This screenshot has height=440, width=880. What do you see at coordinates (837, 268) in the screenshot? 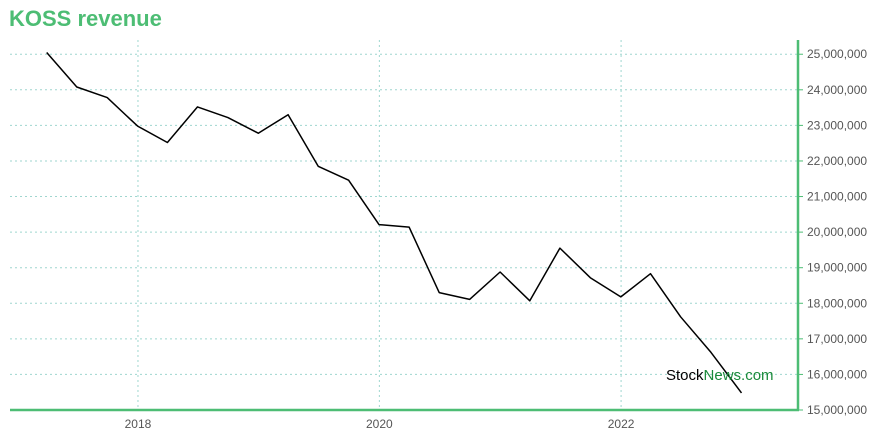
I see `y-tick-label: 19,000,000` at bounding box center [837, 268].